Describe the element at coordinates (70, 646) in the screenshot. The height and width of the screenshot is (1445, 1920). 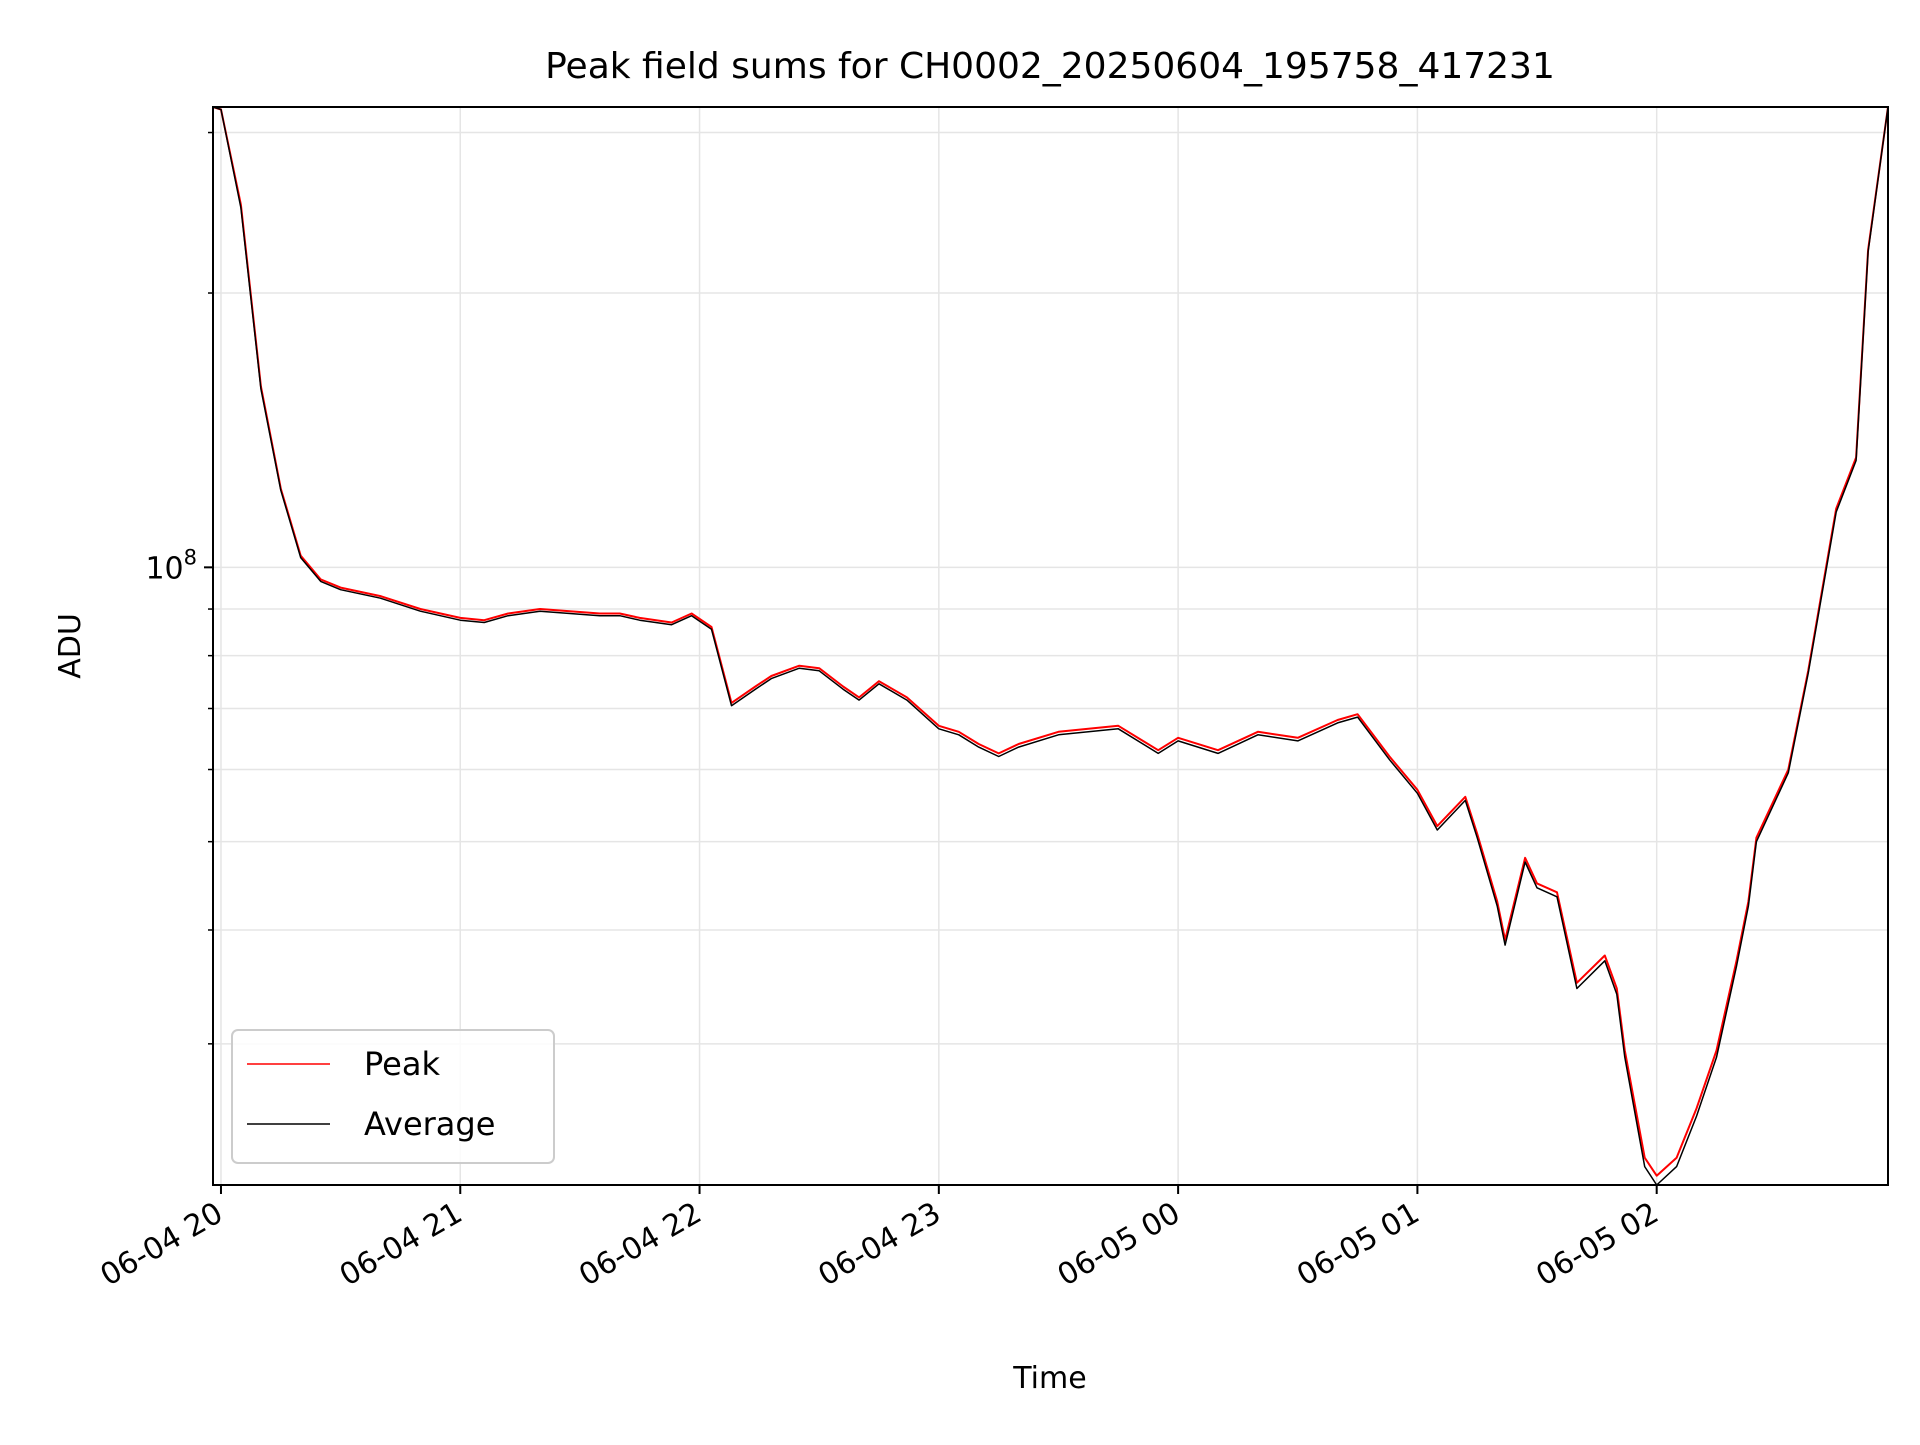
I see `y-axis-label: ADU` at that location.